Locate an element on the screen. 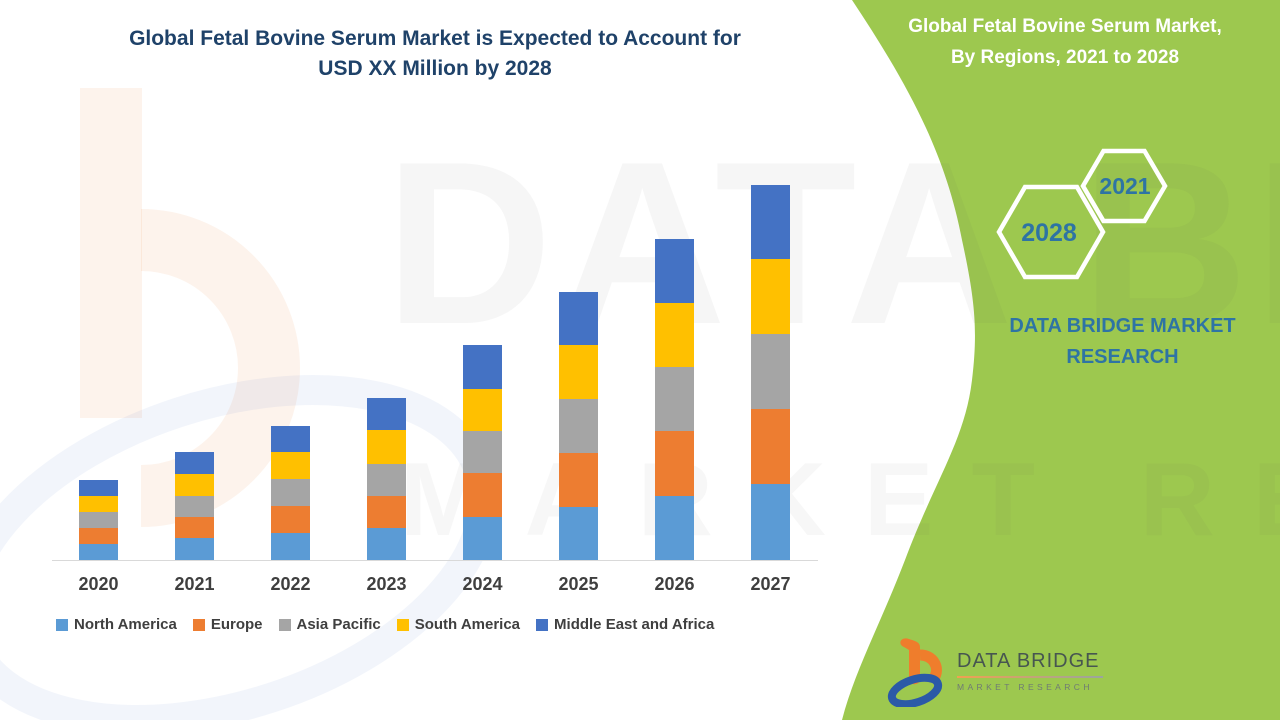 The width and height of the screenshot is (1280, 720). bar-2021 is located at coordinates (194, 506).